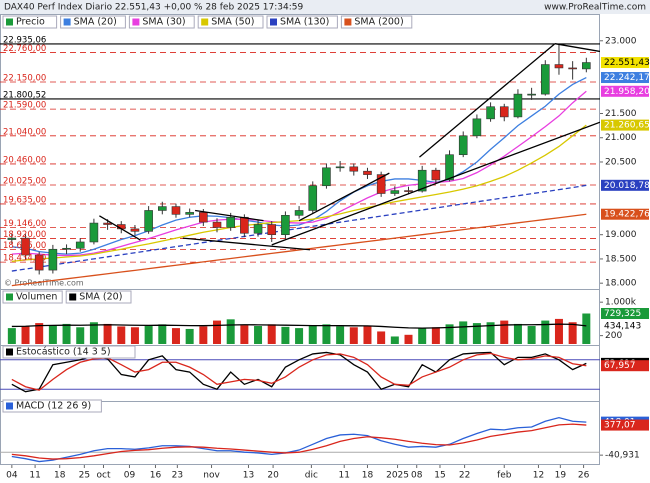 The height and width of the screenshot is (483, 650). Describe the element at coordinates (273, 476) in the screenshot. I see `x-tick-label: 20` at that location.